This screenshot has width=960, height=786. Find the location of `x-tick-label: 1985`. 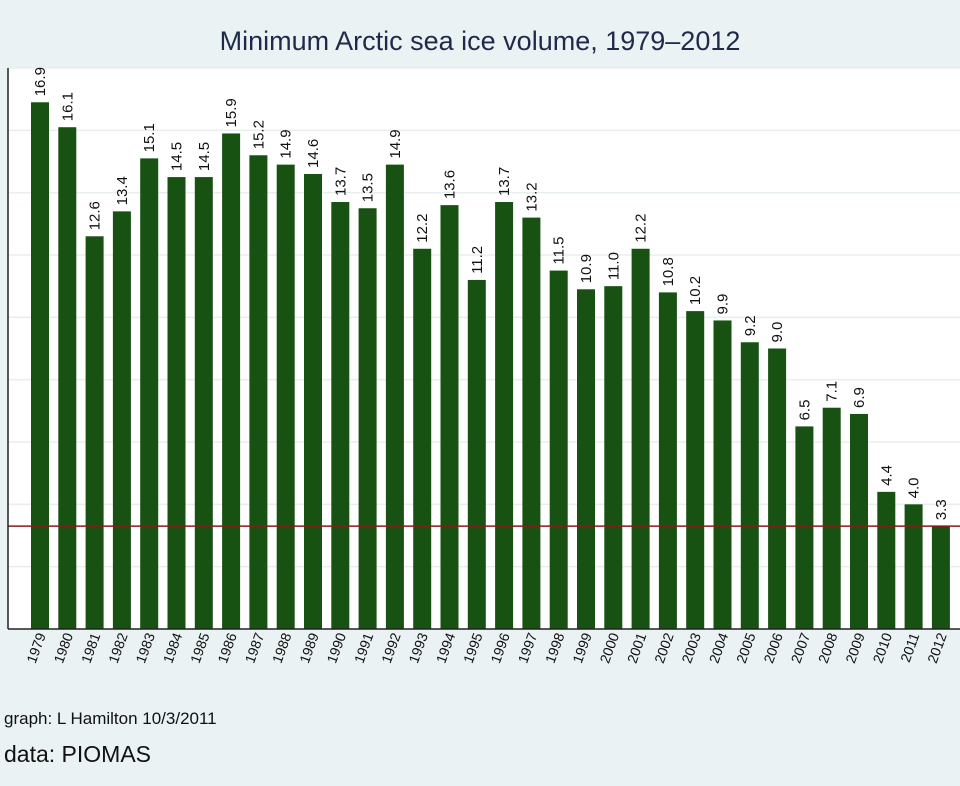

x-tick-label: 1985 is located at coordinates (200, 647).